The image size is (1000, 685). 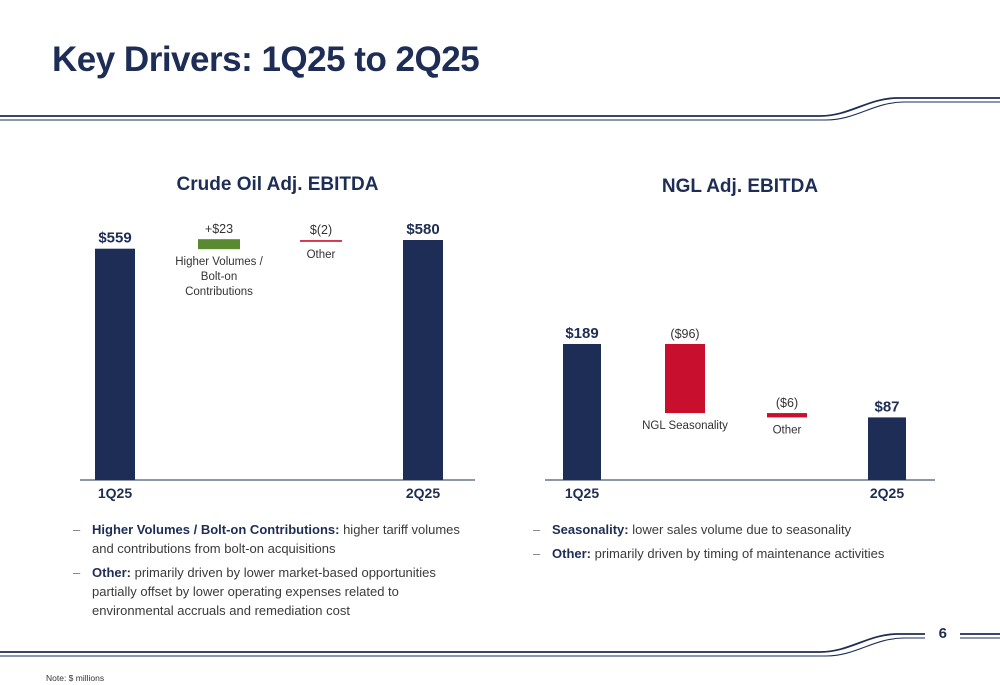 I want to click on ngl-caption-3-line-1: Other, so click(x=787, y=430).